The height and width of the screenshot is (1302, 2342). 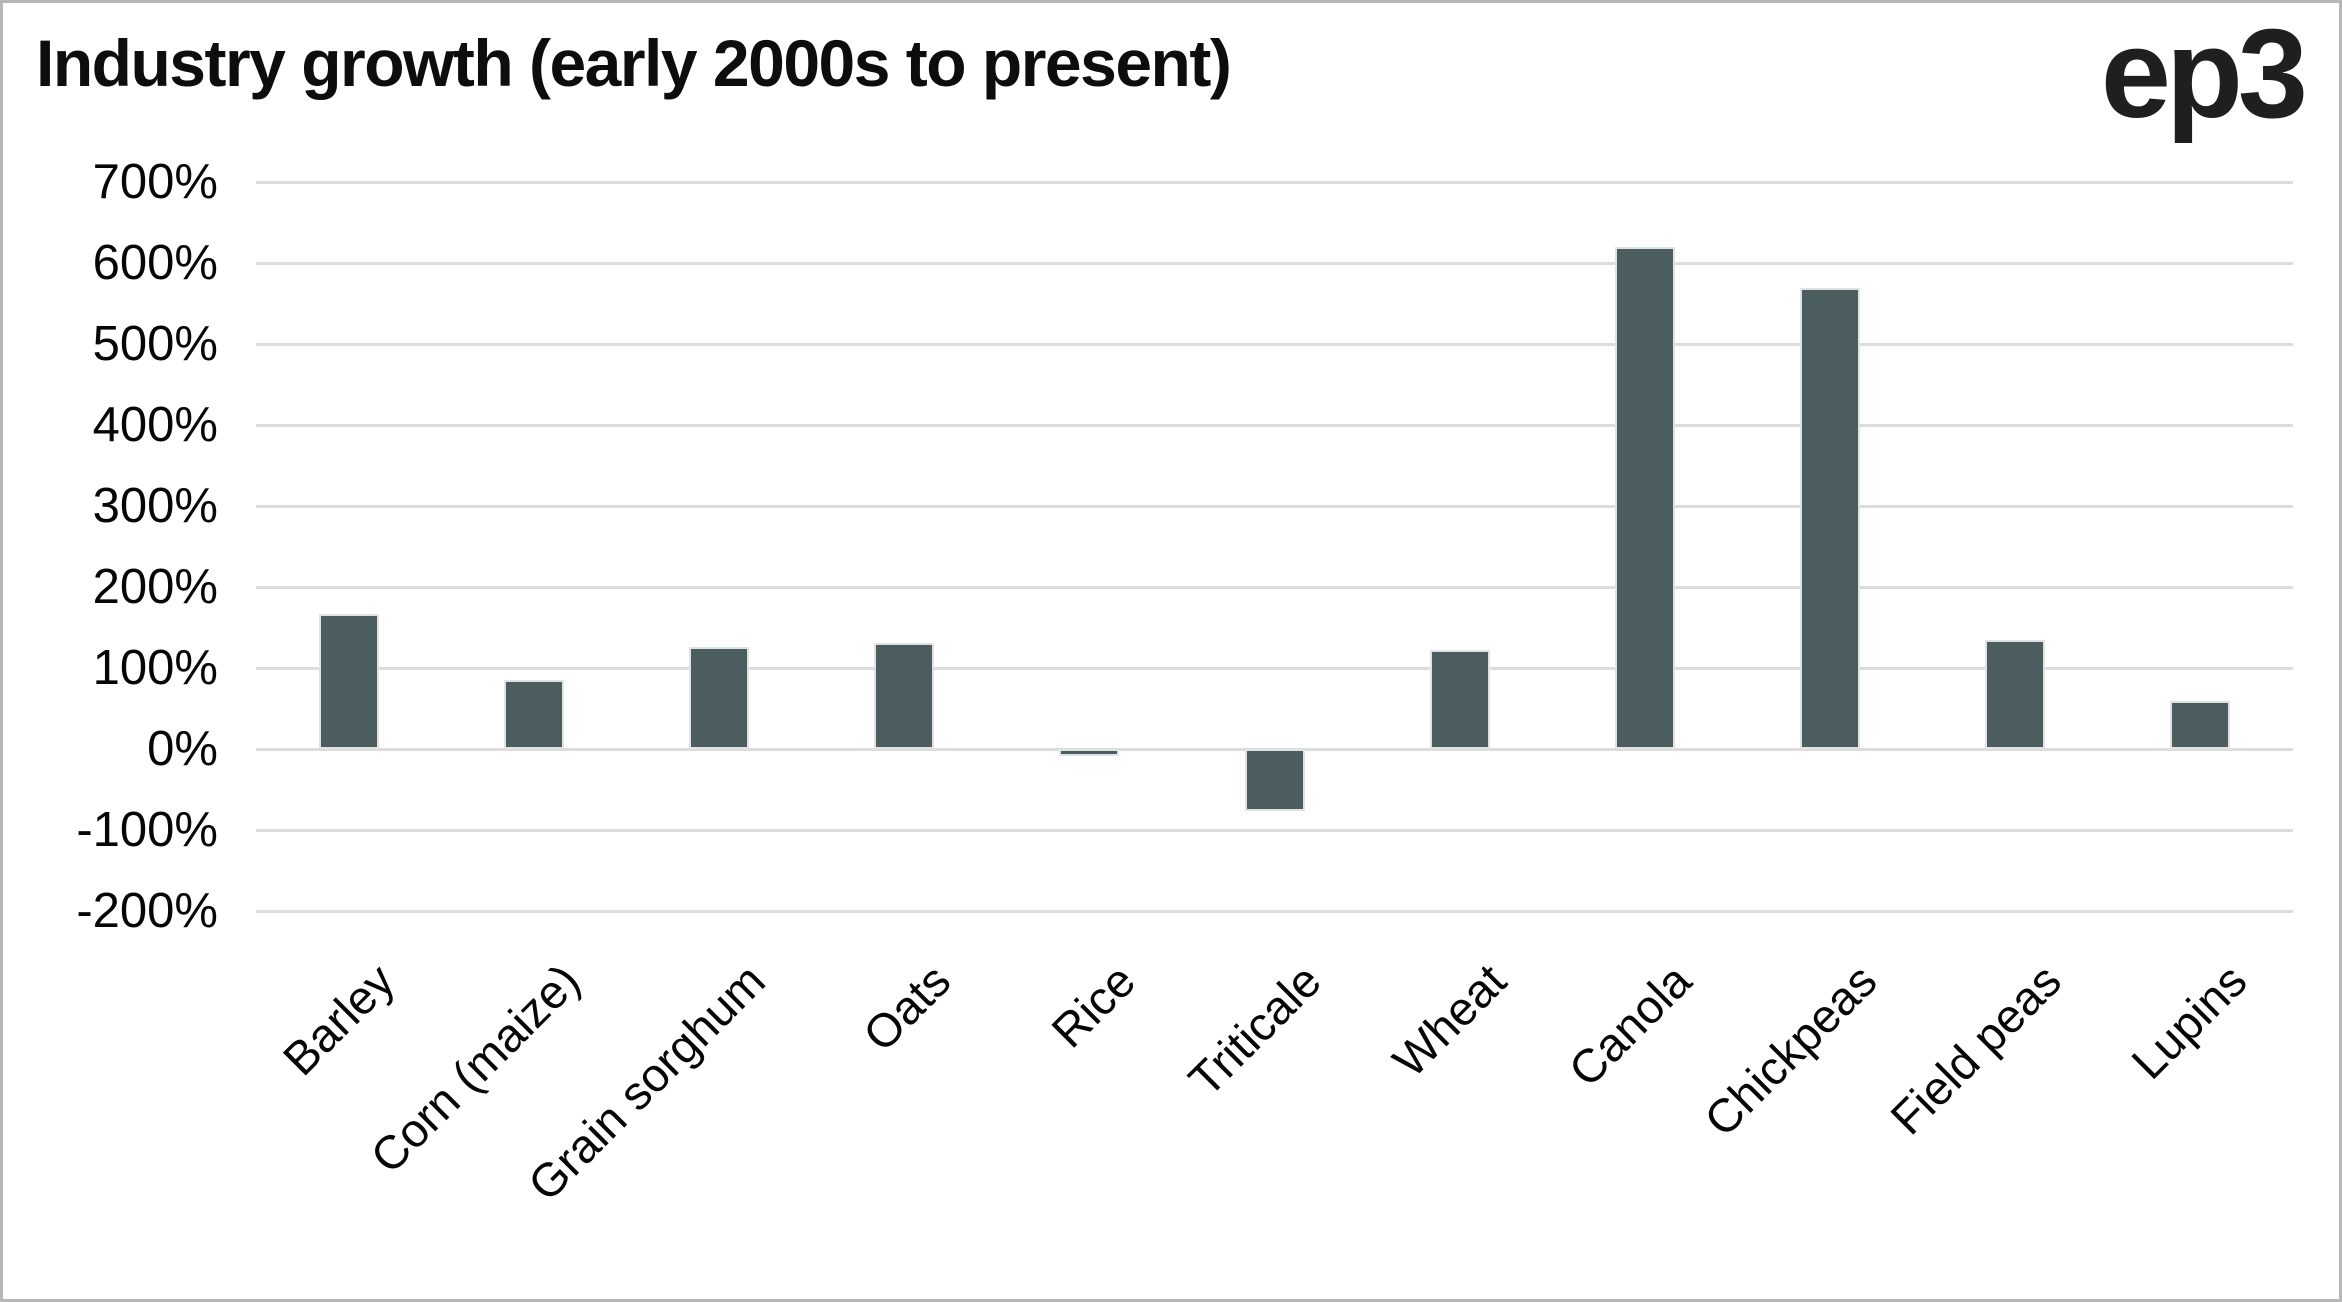 What do you see at coordinates (155, 182) in the screenshot?
I see `ytick-label-700%: 700%` at bounding box center [155, 182].